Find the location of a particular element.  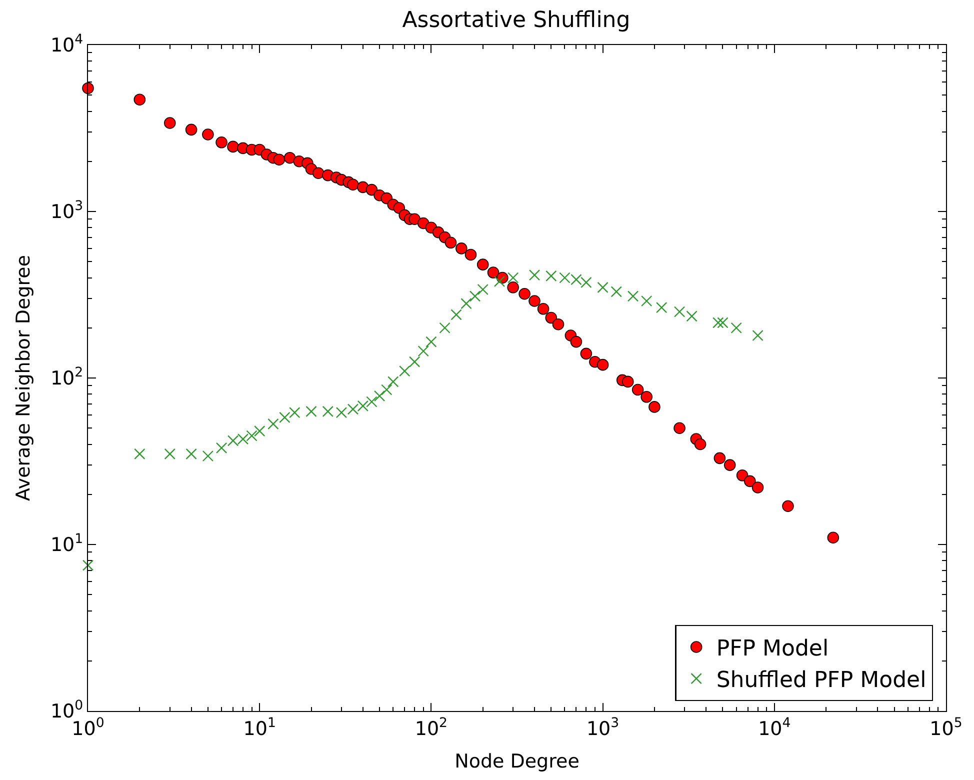

y-tick-label: 10$^{3}$ is located at coordinates (67, 211).